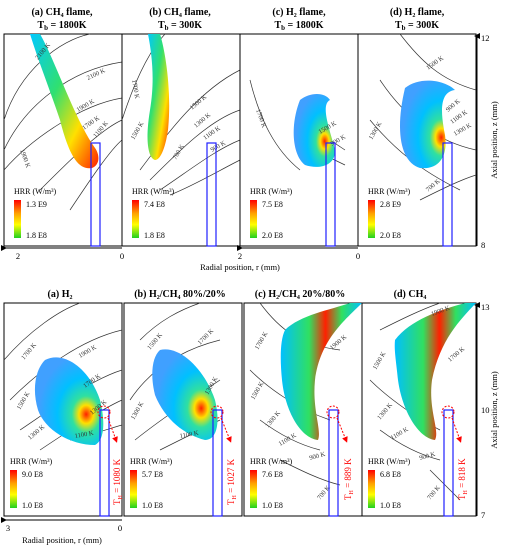 The height and width of the screenshot is (550, 506). Describe the element at coordinates (272, 474) in the screenshot. I see `bottom-c-hrr-max: 7.6 E8` at that location.